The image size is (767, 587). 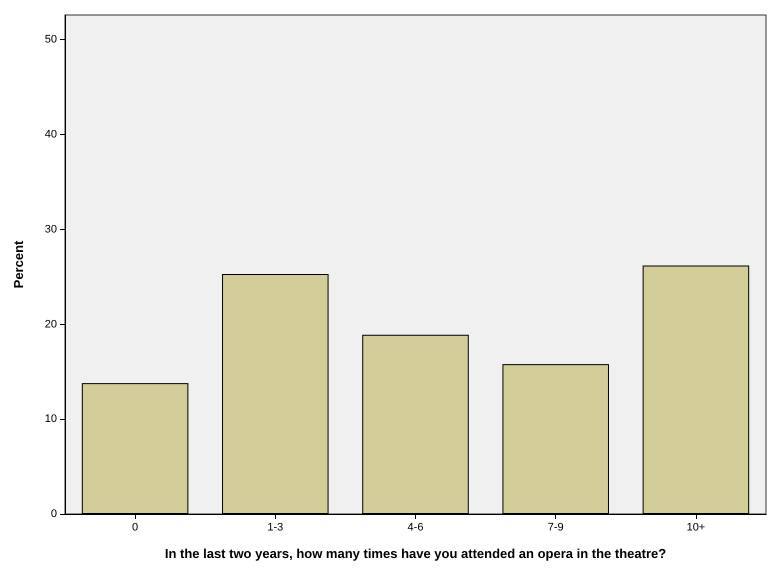 I want to click on x-tick-label: 1-3, so click(x=275, y=528).